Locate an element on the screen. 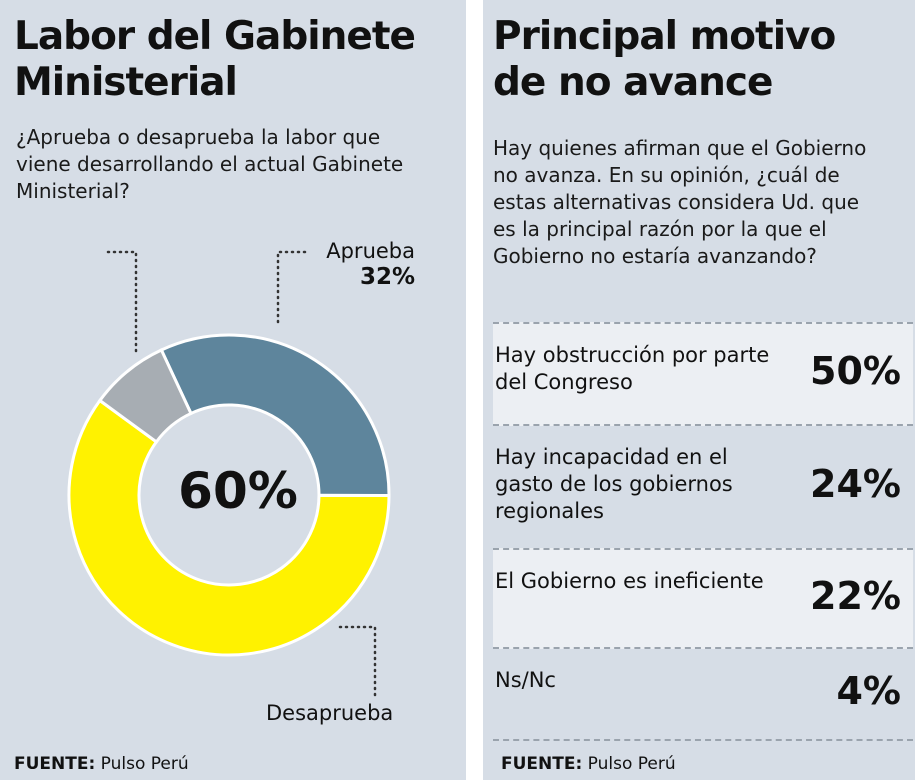 Image resolution: width=920 pixels, height=784 pixels. left-source: FUENTE: Pulso Perú is located at coordinates (101, 764).